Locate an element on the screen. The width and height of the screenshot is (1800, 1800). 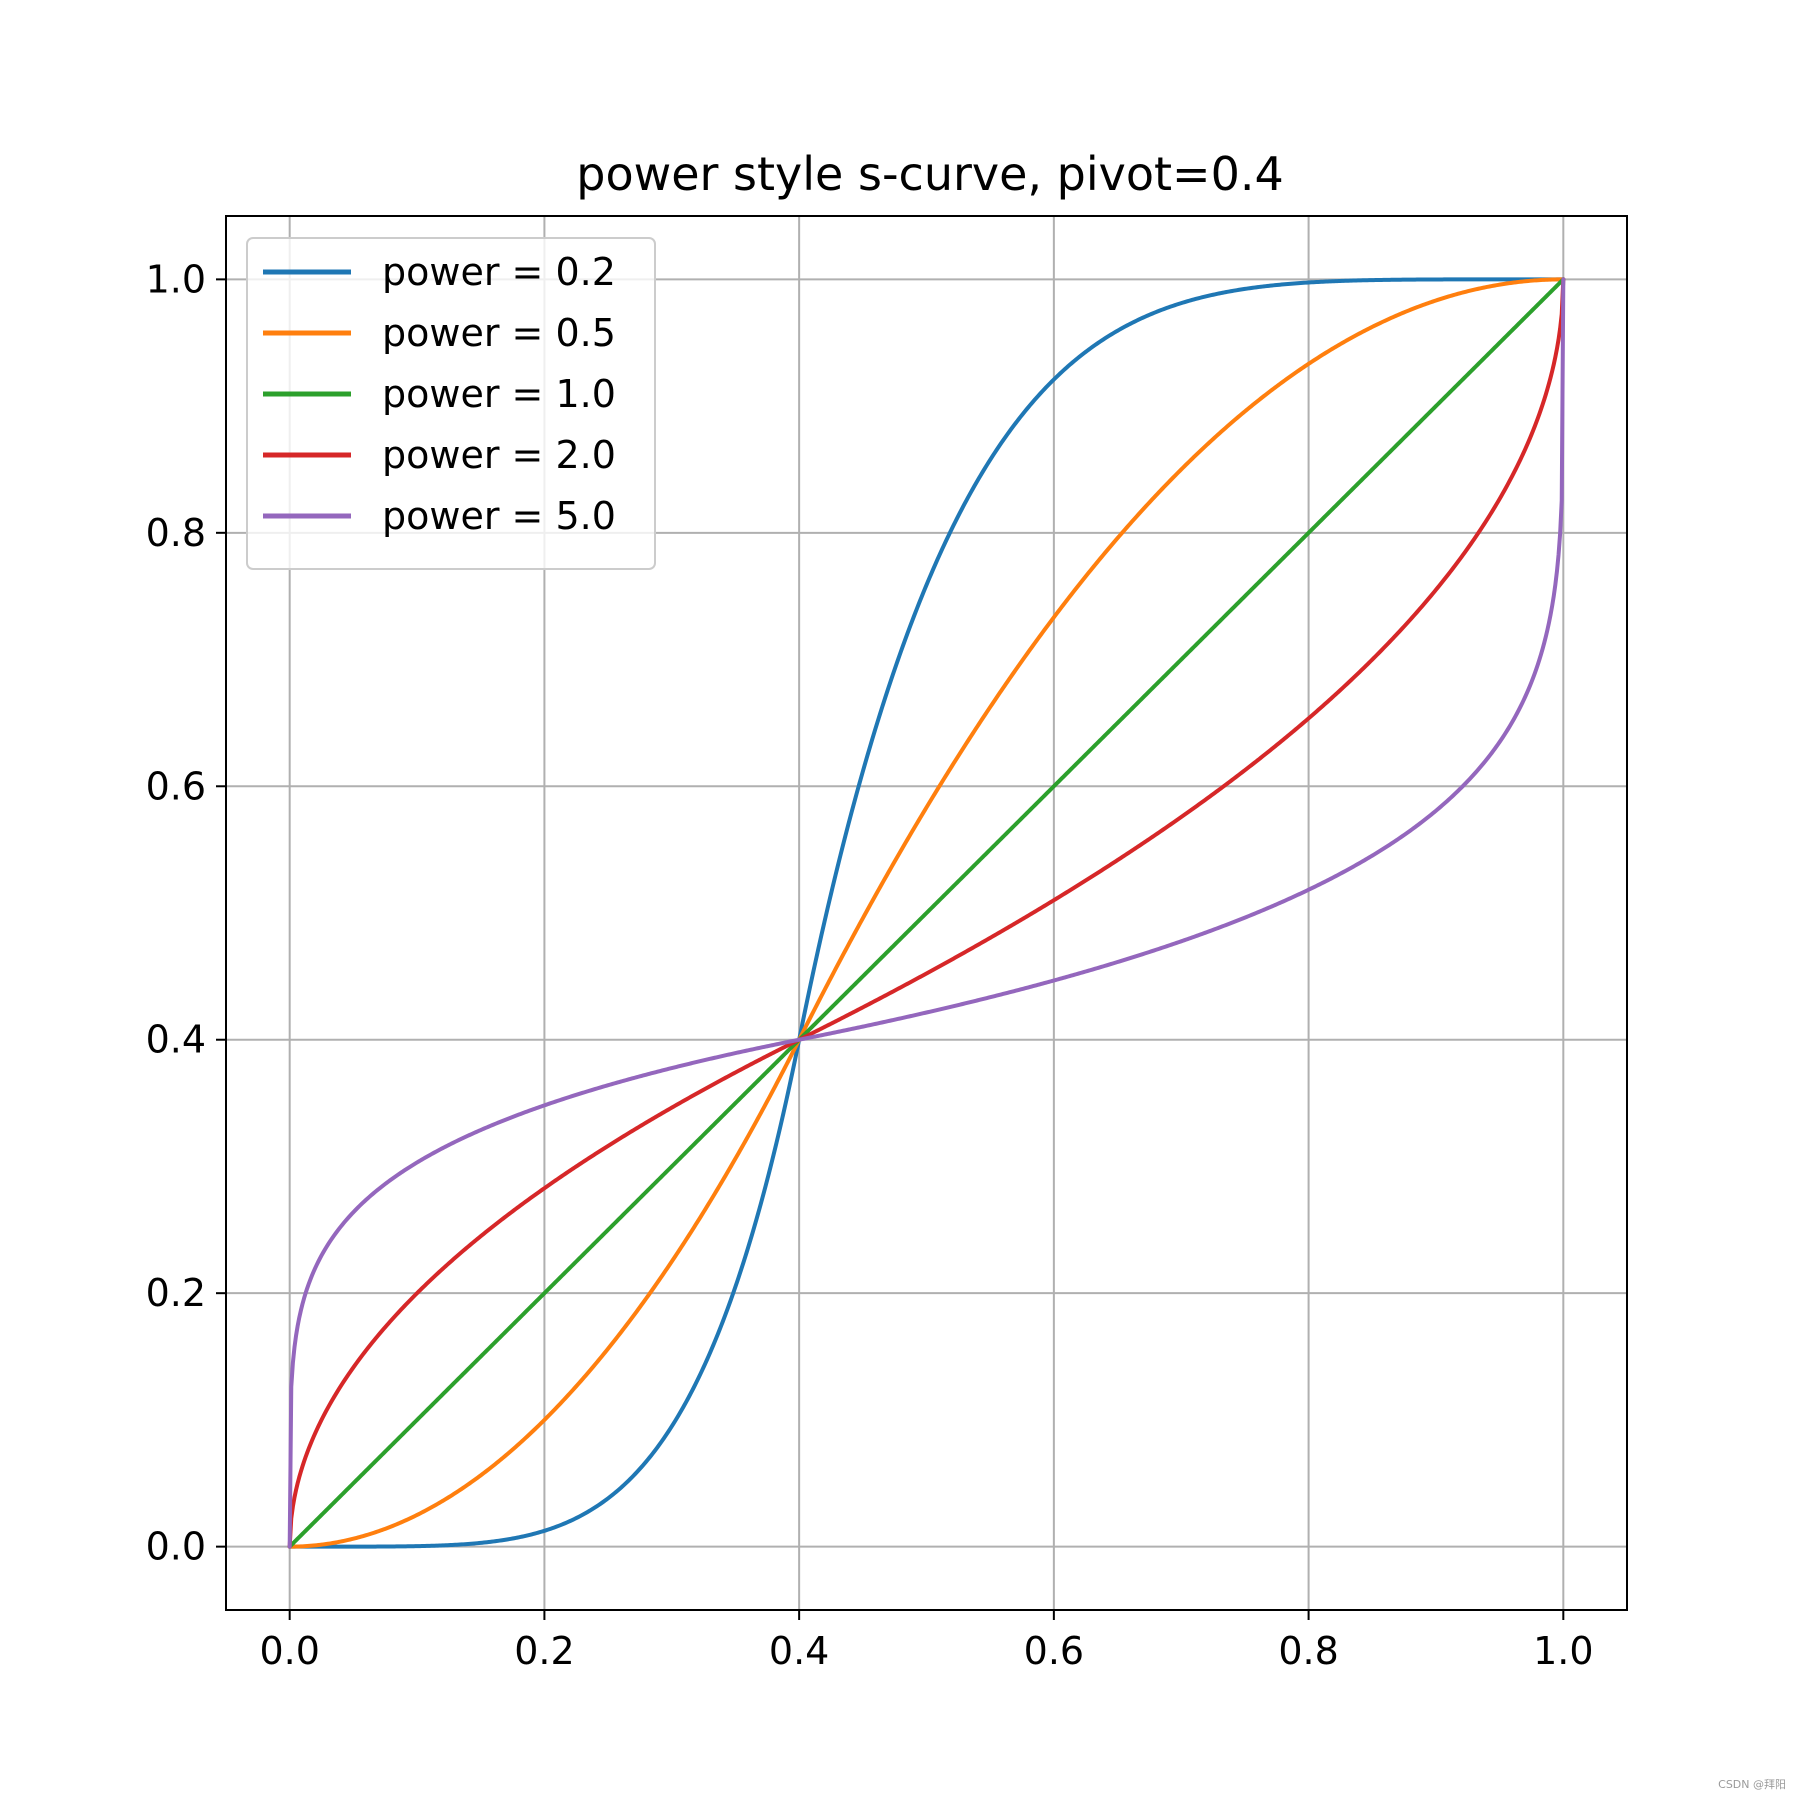
y-tick-label: 1.0 is located at coordinates (176, 279).